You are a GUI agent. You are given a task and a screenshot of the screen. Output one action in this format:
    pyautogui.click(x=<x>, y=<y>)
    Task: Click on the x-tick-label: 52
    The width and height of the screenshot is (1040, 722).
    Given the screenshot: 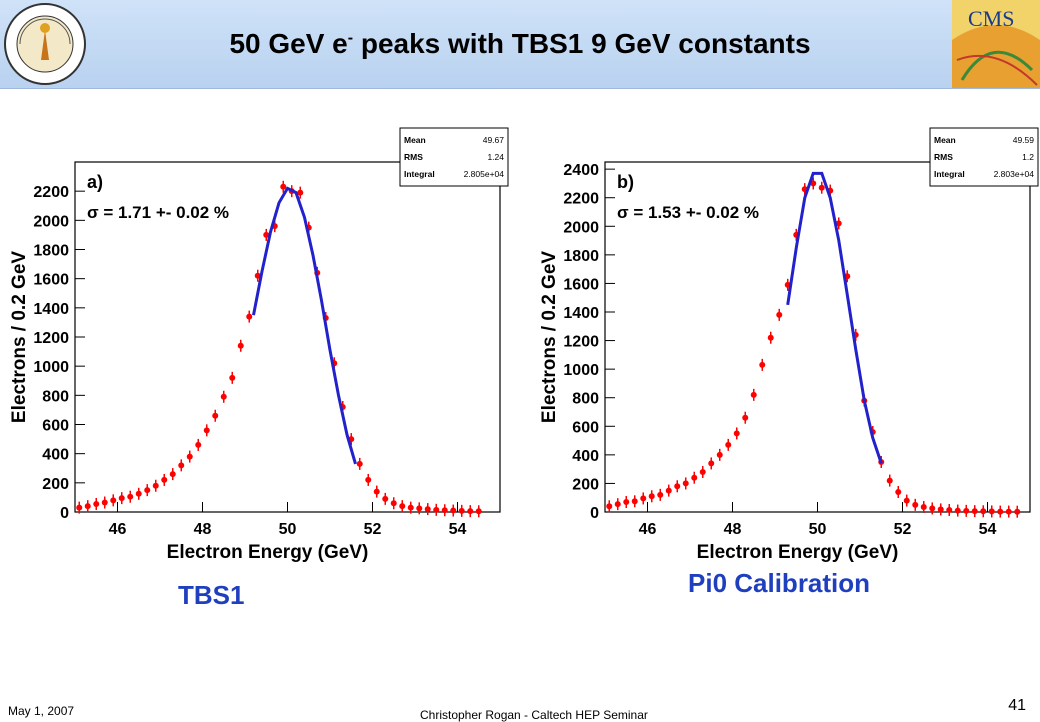 What is the action you would take?
    pyautogui.click(x=373, y=529)
    